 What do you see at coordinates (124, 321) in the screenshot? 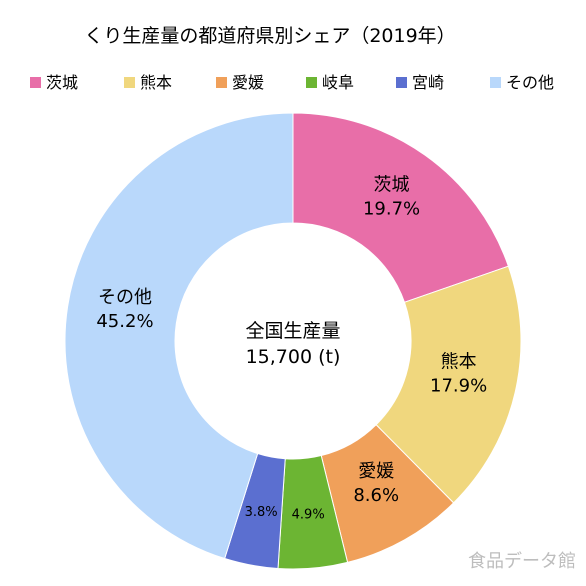
I see `slice-value-5: 45.2%` at bounding box center [124, 321].